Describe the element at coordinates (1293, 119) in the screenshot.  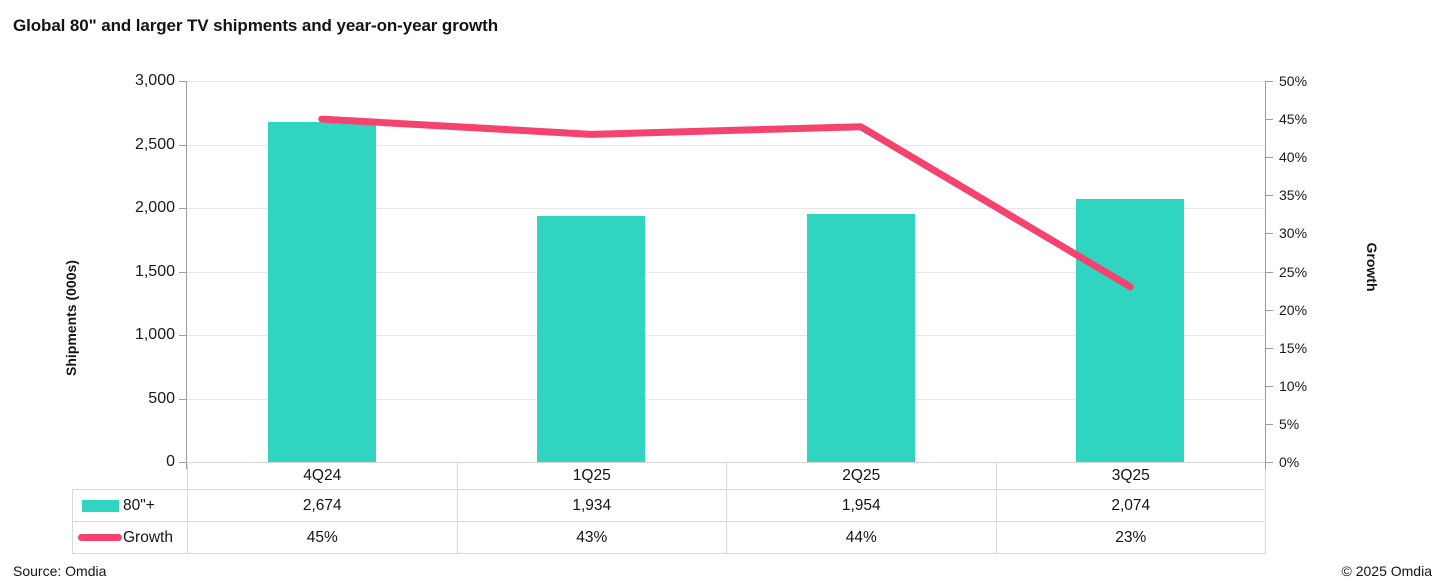
I see `y-axis-right-tick-label: 45%` at that location.